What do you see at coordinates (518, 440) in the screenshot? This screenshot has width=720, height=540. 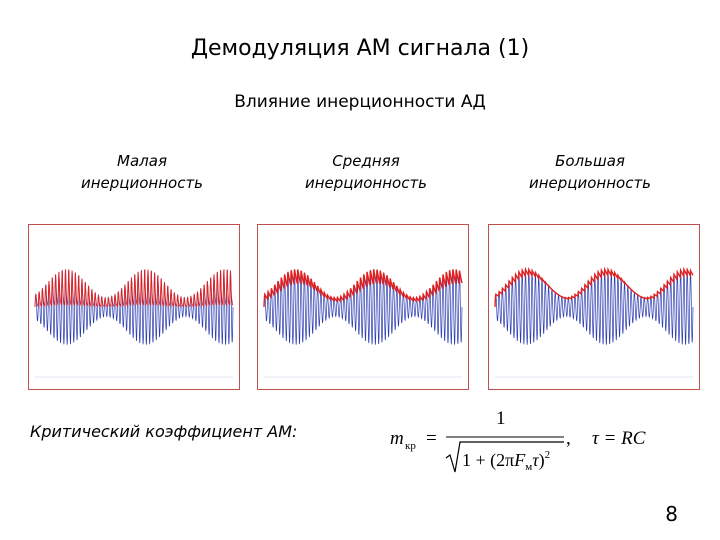 I see `formula-svg: m кр = 1 1 + (2πFмτ)2 , τ = RC` at bounding box center [518, 440].